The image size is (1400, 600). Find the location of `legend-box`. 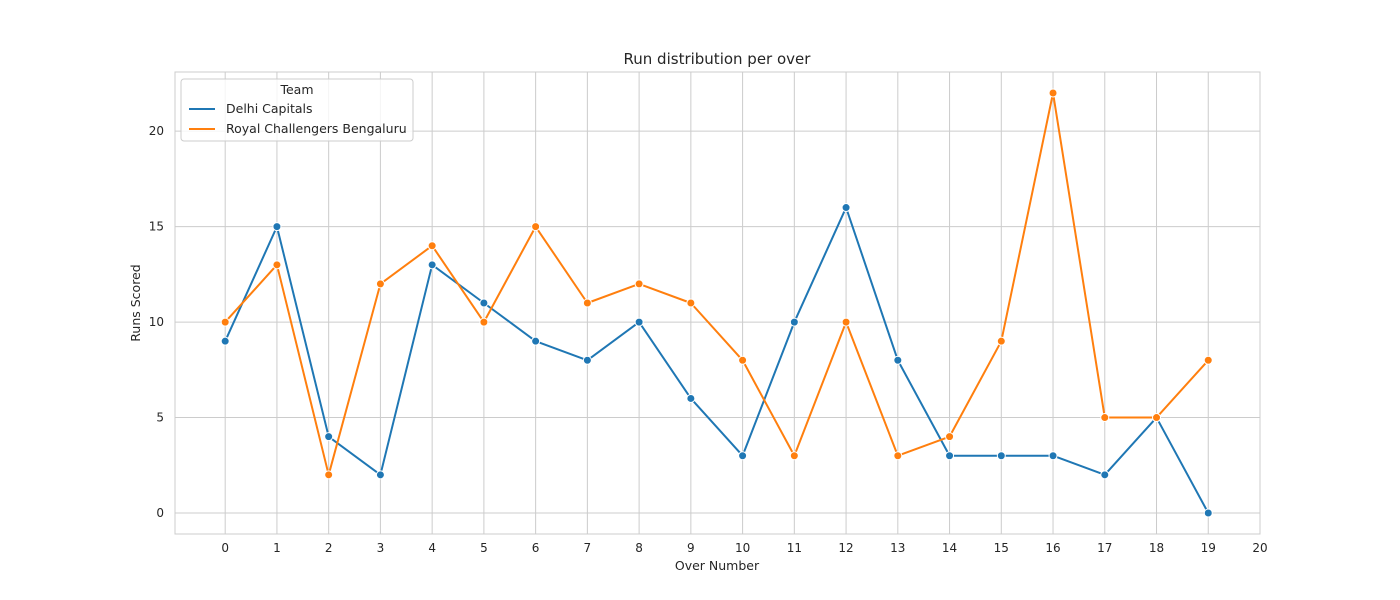

legend-box is located at coordinates (297, 110).